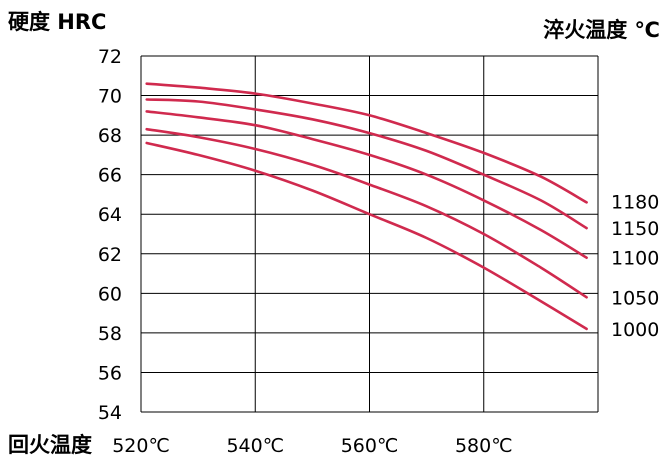  What do you see at coordinates (110, 235) in the screenshot?
I see `y-tick-labels: 54 56 58 60 62 64 66 68 70 72` at bounding box center [110, 235].